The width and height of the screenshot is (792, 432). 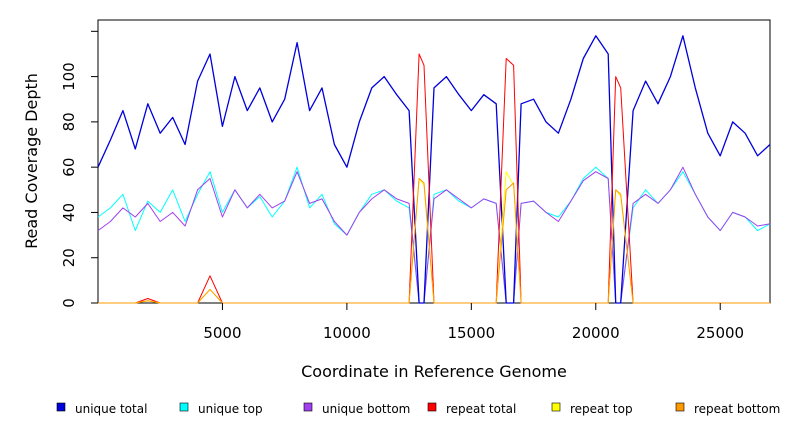 I want to click on x-tick-label: 5000, so click(x=222, y=333).